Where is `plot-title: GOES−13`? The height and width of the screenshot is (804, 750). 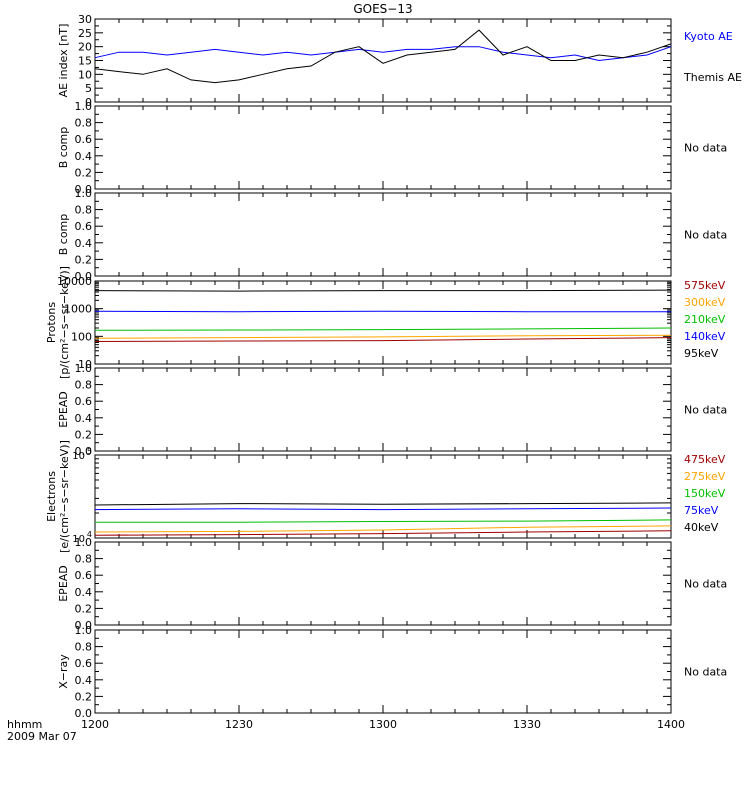 plot-title: GOES−13 is located at coordinates (382, 9).